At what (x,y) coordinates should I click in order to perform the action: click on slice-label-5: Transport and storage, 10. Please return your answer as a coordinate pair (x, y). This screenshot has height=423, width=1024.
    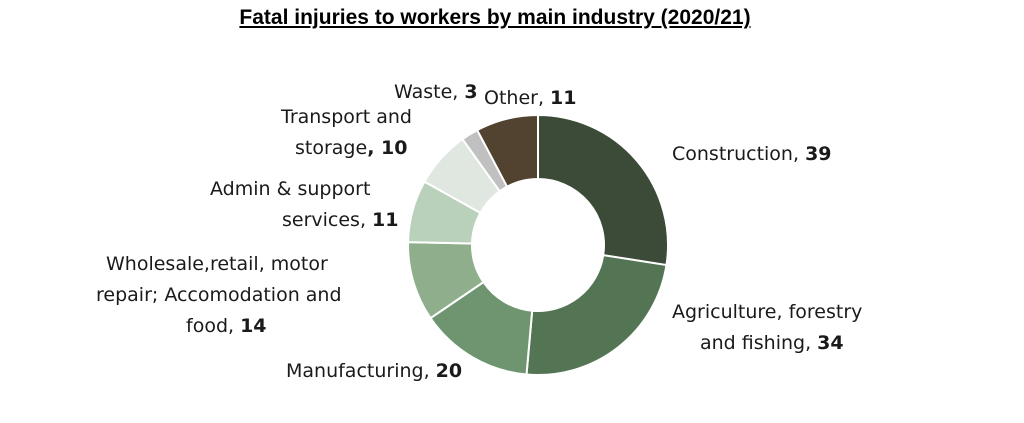
    Looking at the image, I should click on (346, 132).